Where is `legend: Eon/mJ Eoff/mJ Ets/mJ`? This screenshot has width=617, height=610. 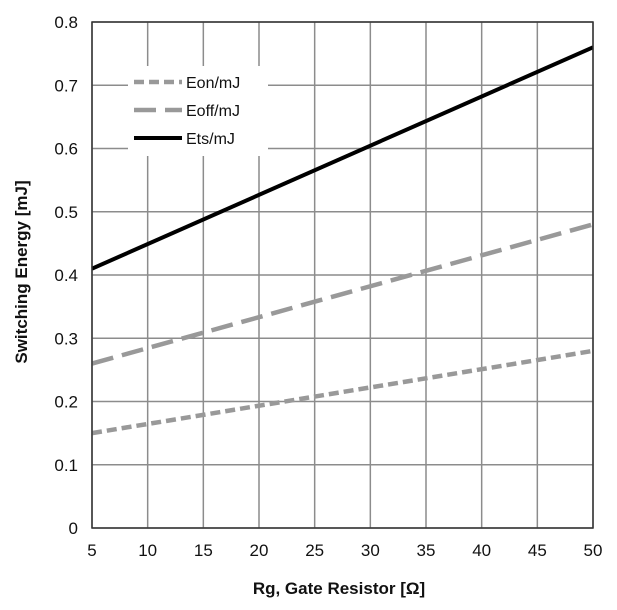 legend: Eon/mJ Eoff/mJ Ets/mJ is located at coordinates (198, 111).